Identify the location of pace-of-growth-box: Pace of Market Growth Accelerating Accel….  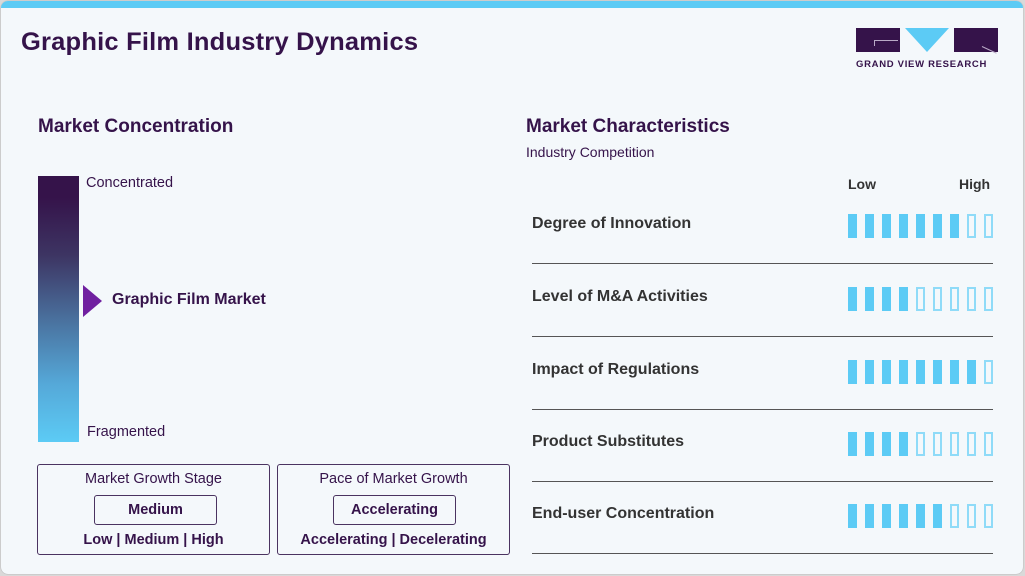
(393, 509).